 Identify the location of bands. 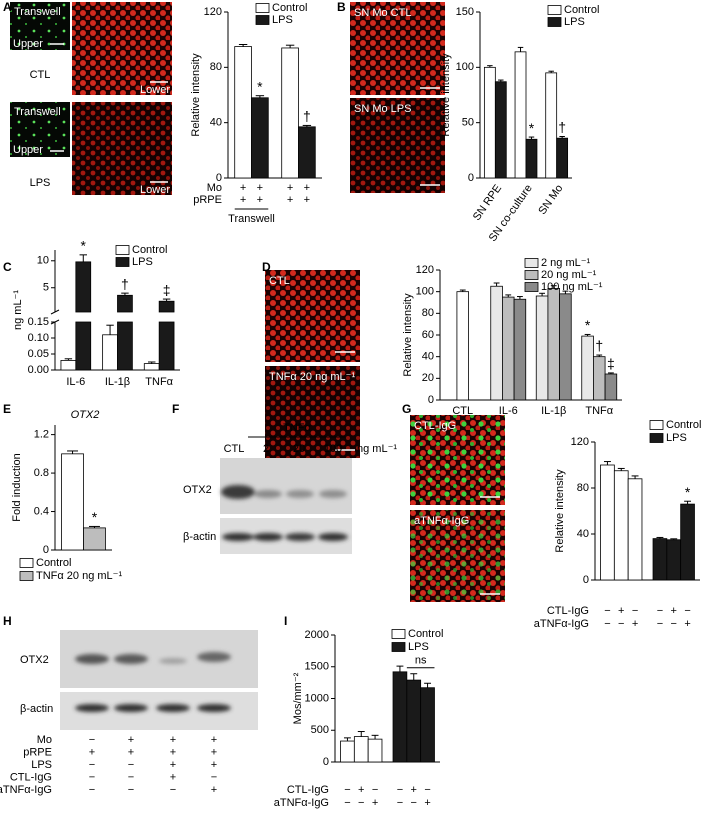
(284, 513).